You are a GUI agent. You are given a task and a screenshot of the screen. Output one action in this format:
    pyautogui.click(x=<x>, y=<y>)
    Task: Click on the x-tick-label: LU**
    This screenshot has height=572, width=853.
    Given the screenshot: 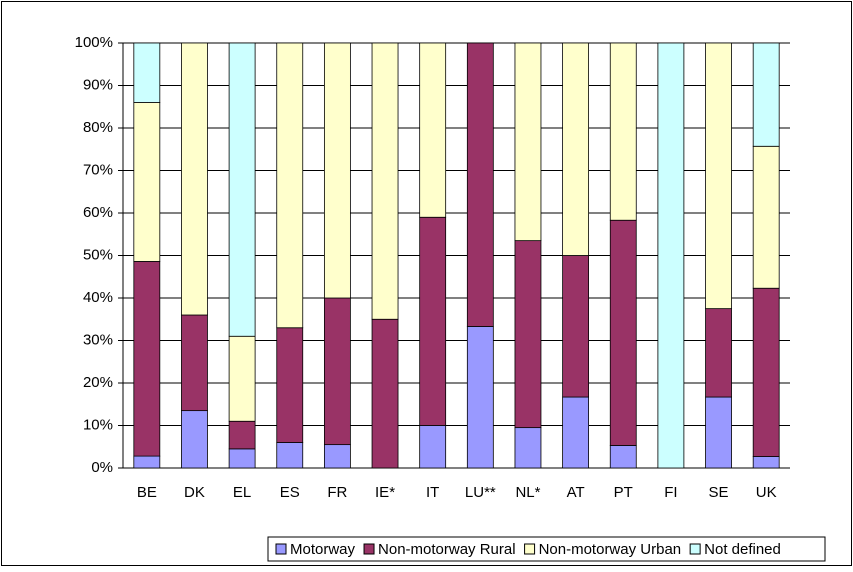 What is the action you would take?
    pyautogui.click(x=480, y=492)
    